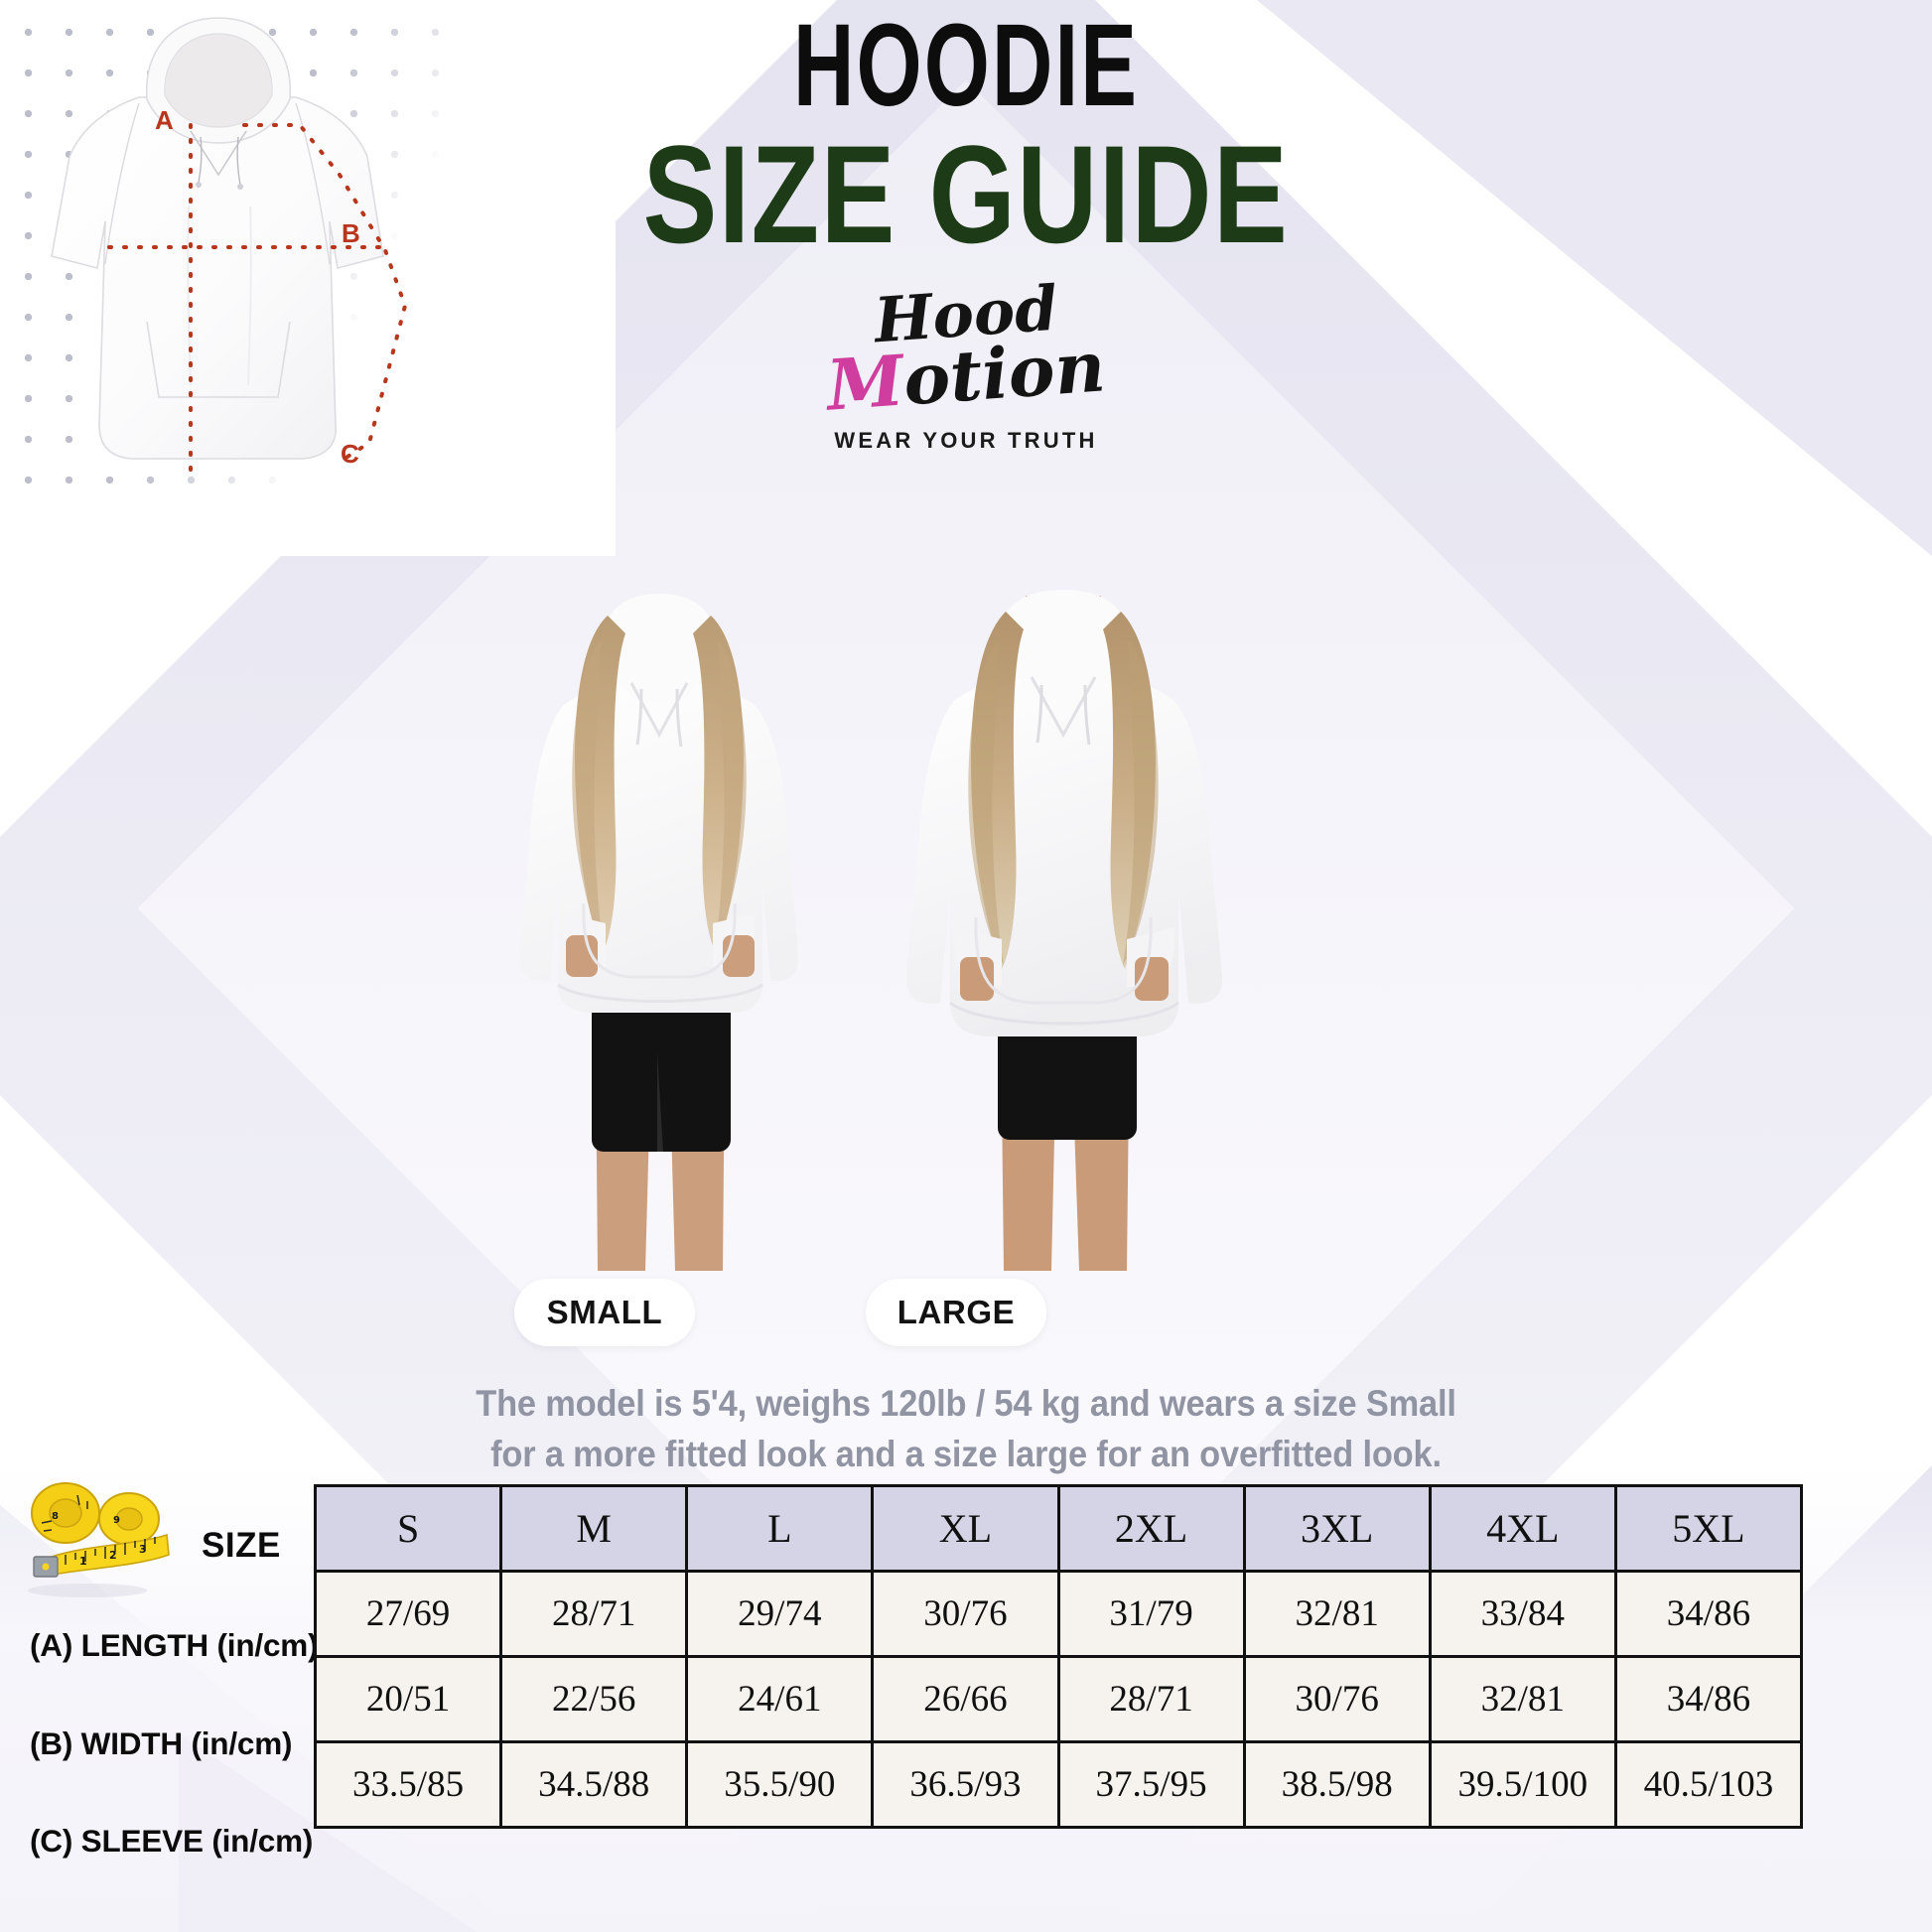  Describe the element at coordinates (866, 383) in the screenshot. I see `brand-motion-capital: M` at that location.